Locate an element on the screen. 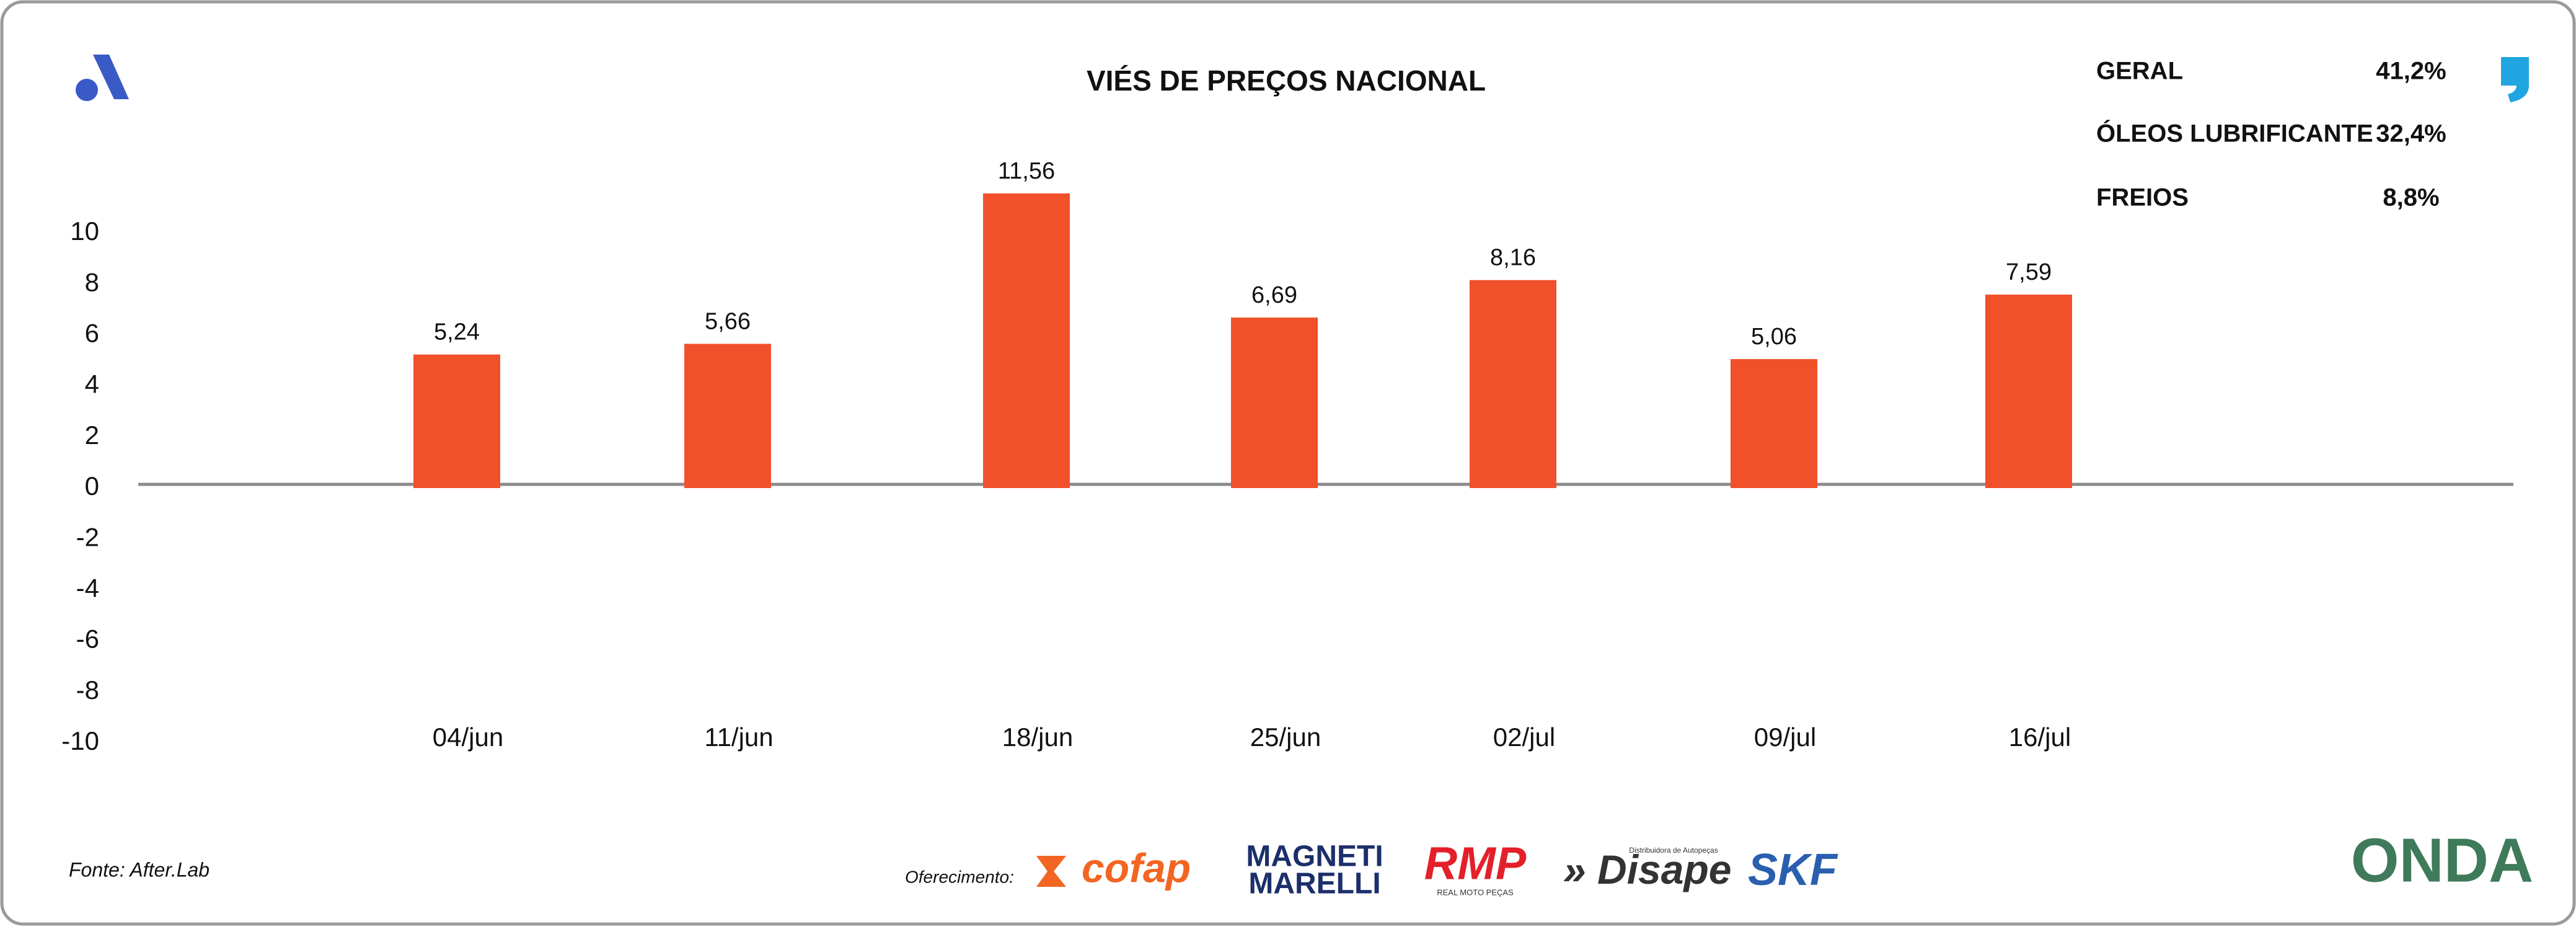 This screenshot has width=2576, height=929. brand-logo is located at coordinates (102, 78).